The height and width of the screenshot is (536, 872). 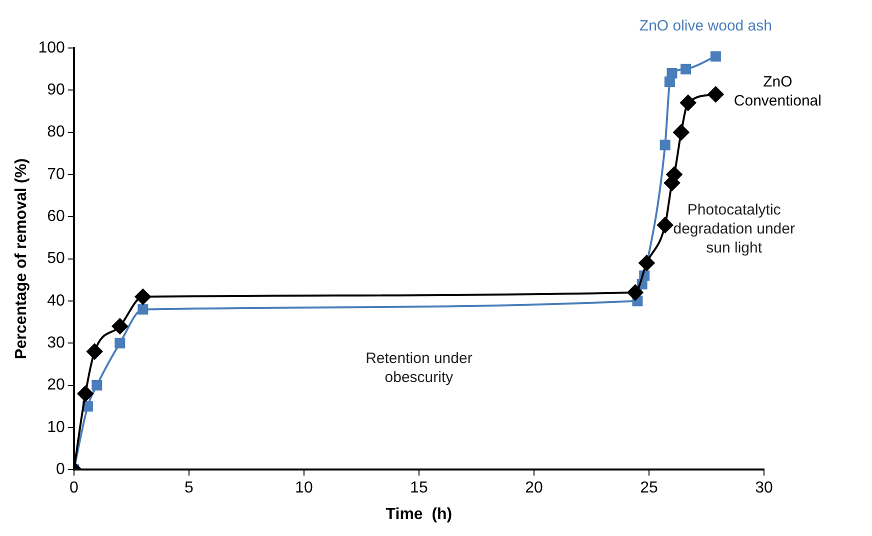 I want to click on y-axis-title: Percentage of removal (%), so click(x=21, y=259).